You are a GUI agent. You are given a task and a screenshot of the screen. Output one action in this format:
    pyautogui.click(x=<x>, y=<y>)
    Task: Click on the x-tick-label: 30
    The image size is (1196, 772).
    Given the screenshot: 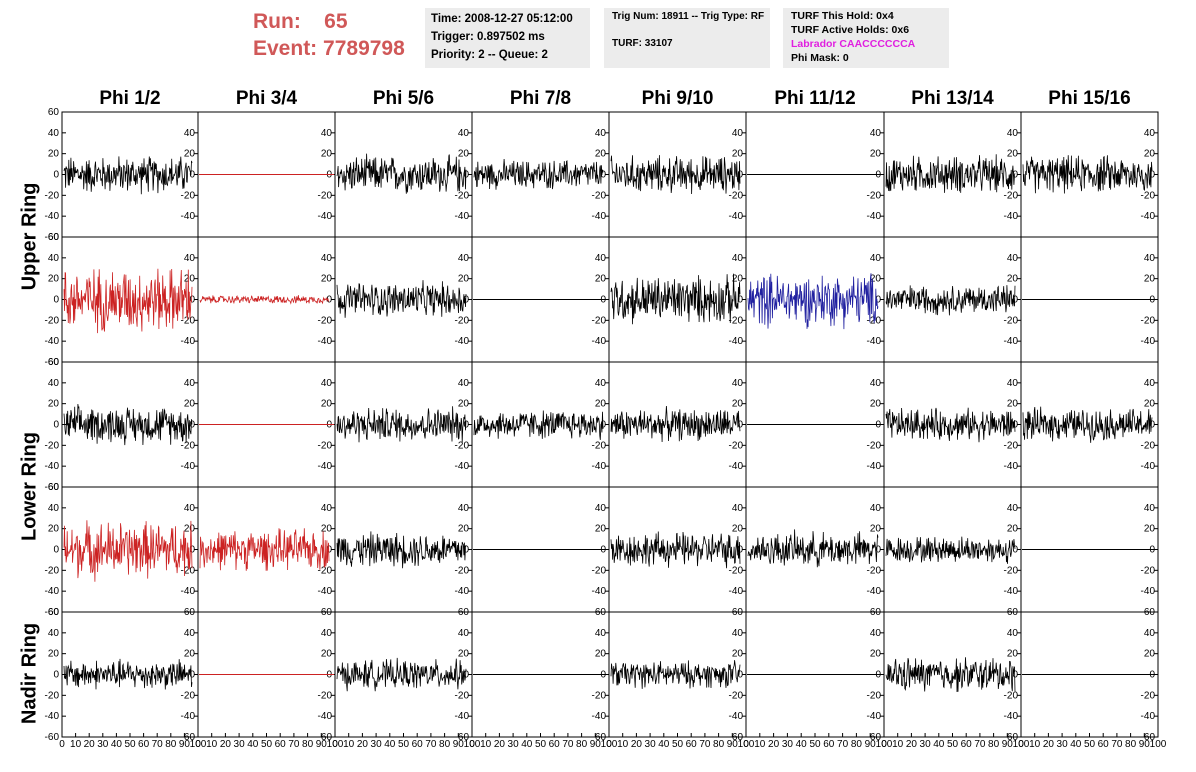 What is the action you would take?
    pyautogui.click(x=514, y=744)
    